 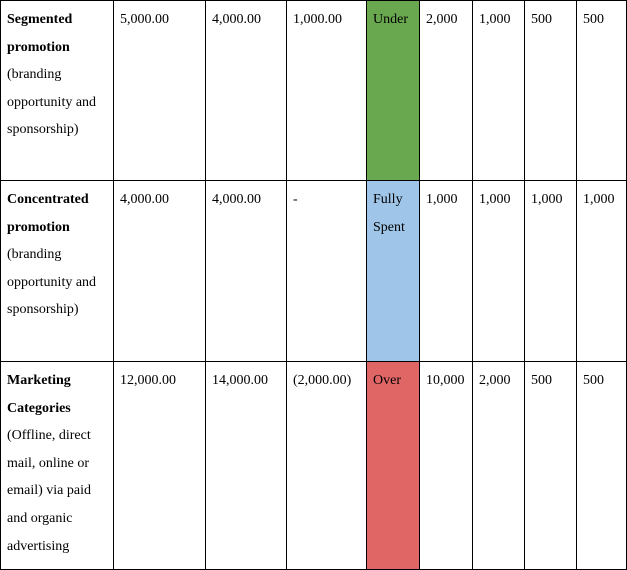 I want to click on variance-cell: -, so click(x=326, y=271).